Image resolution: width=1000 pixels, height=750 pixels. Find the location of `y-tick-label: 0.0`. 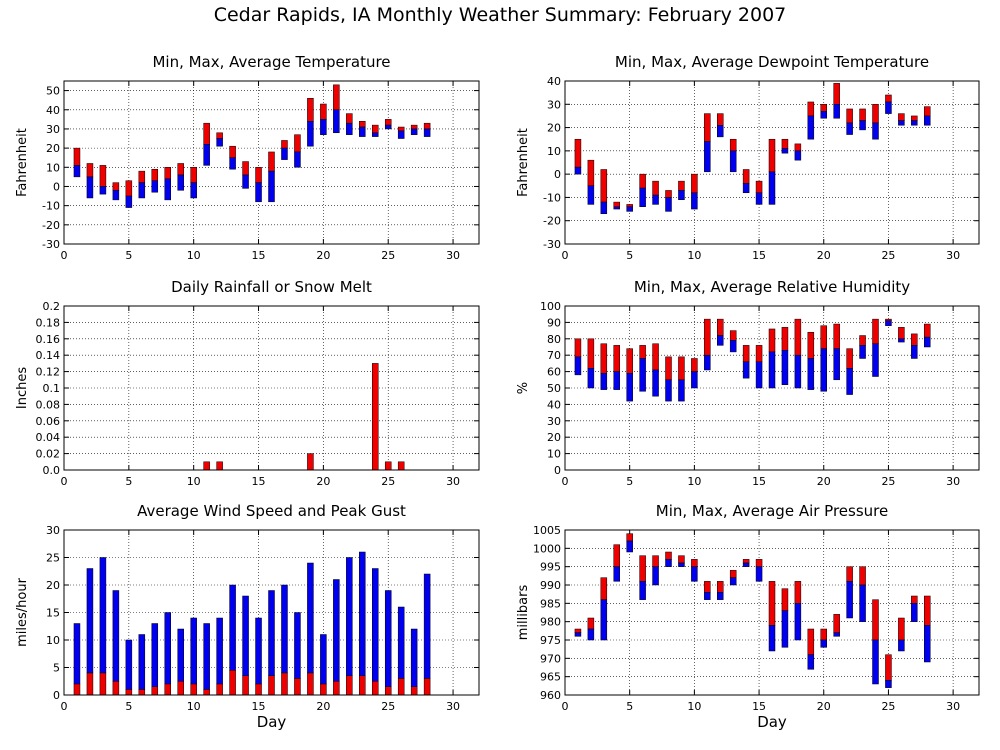

y-tick-label: 0.0 is located at coordinates (52, 470).